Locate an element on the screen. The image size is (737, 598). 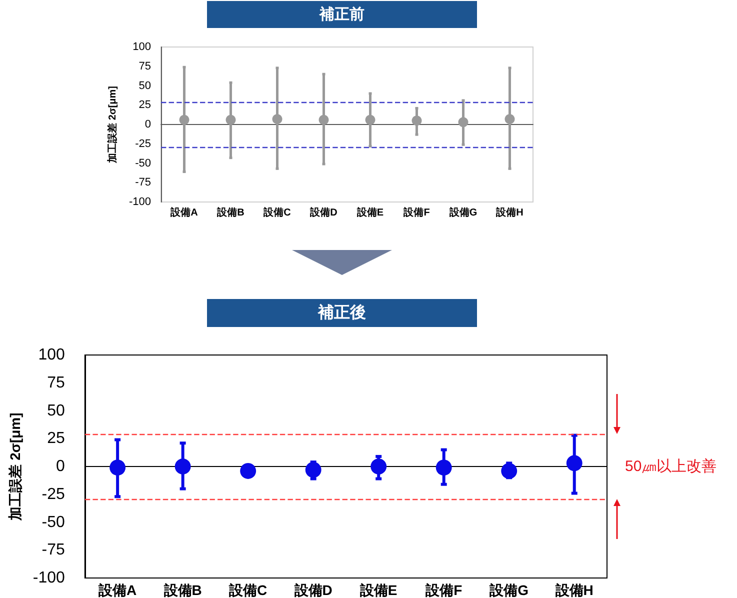
chart-title: 補正後 is located at coordinates (341, 313).